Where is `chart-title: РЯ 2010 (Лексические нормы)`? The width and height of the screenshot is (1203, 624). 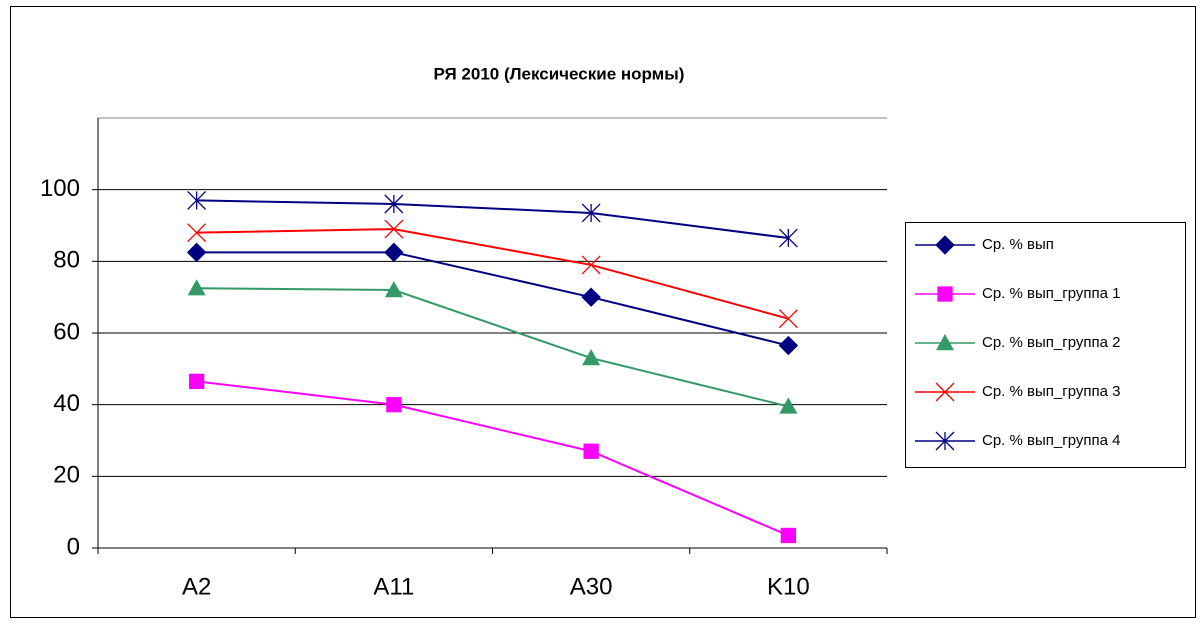 chart-title: РЯ 2010 (Лексические нормы) is located at coordinates (559, 73).